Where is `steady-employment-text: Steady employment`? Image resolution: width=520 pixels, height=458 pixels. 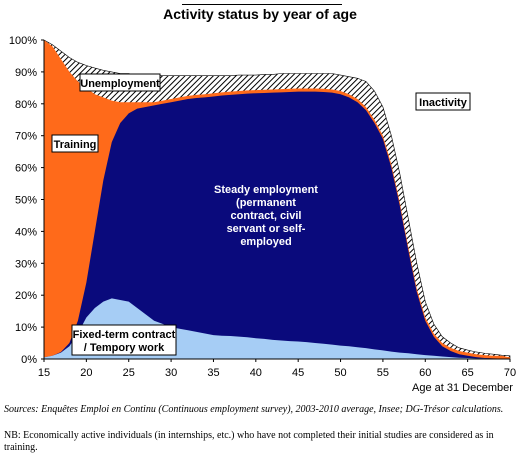 steady-employment-text: Steady employment is located at coordinates (266, 190).